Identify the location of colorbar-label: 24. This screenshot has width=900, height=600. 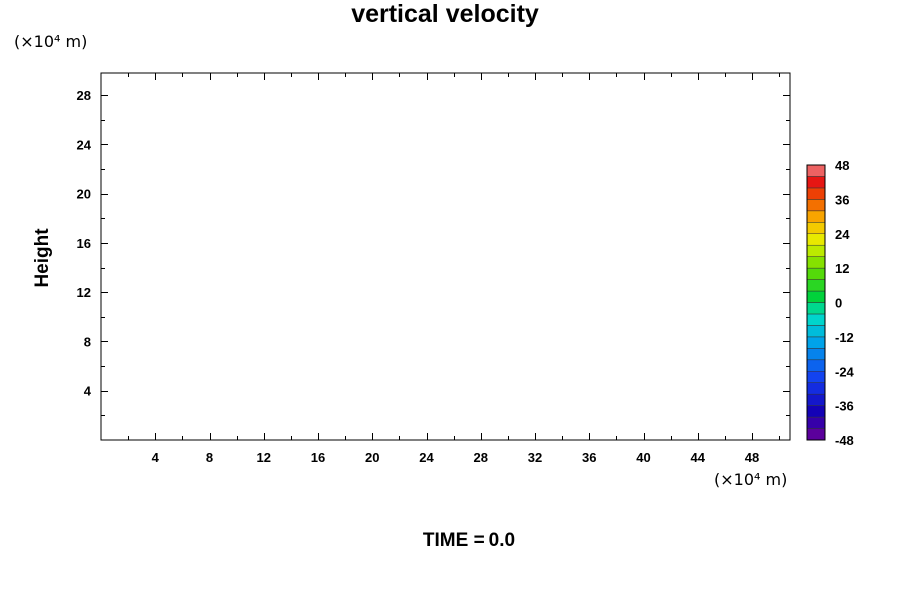
(842, 234).